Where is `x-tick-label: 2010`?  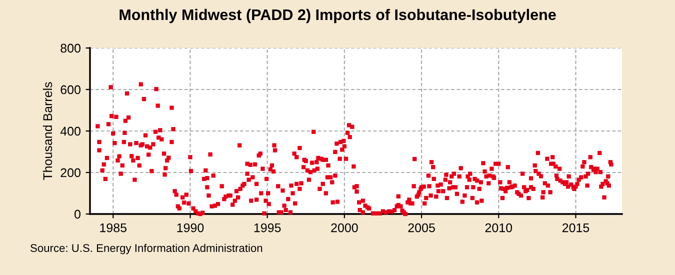 x-tick-label: 2010 is located at coordinates (498, 227).